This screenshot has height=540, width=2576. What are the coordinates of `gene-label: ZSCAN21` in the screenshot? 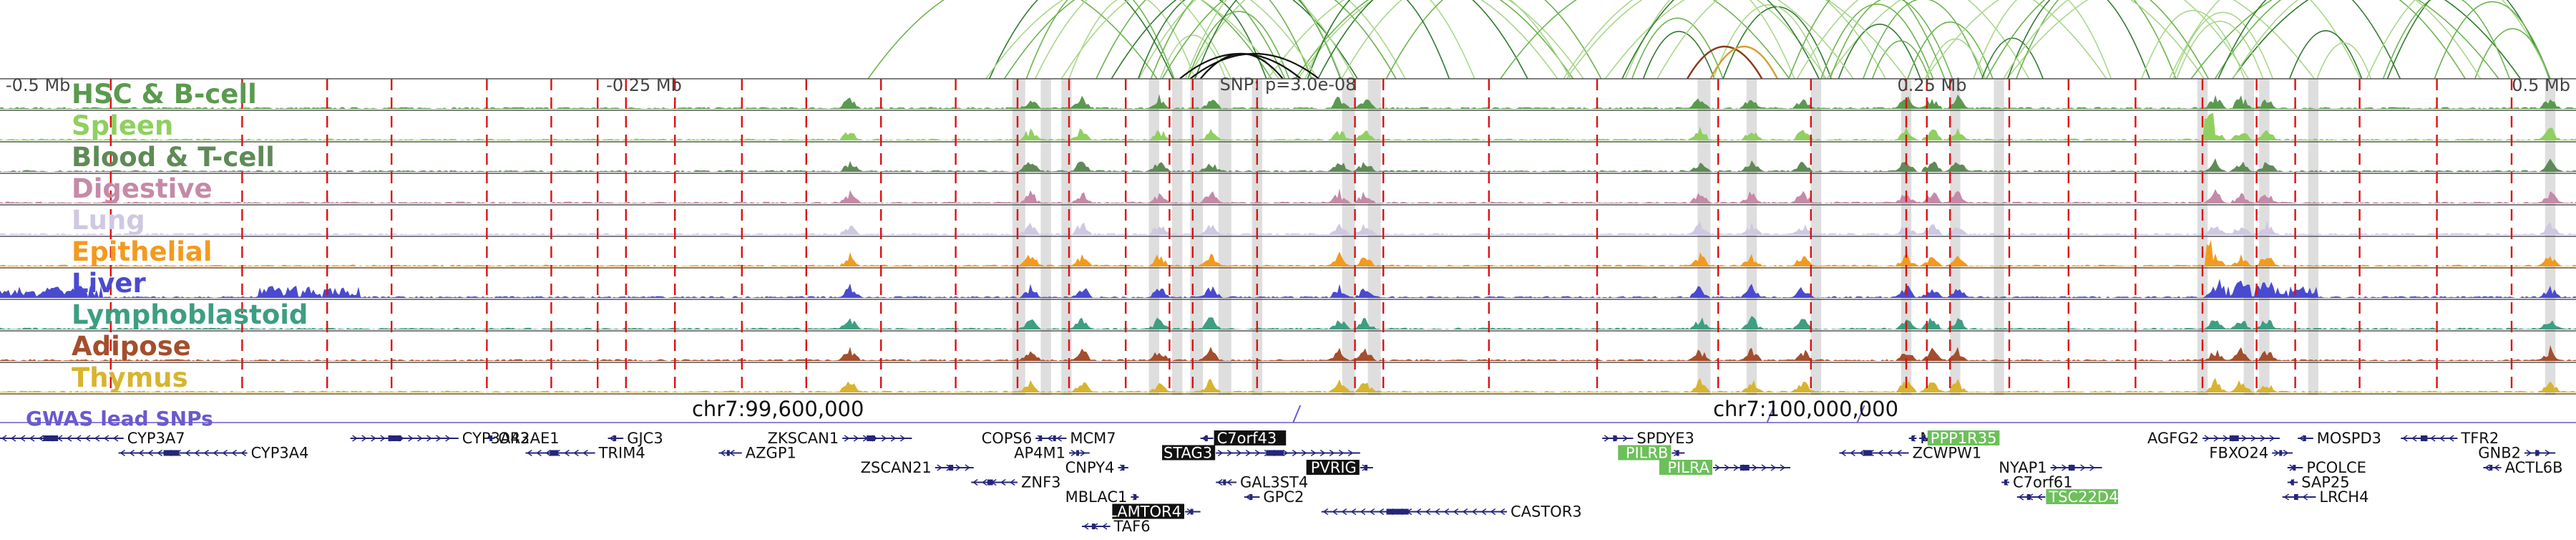 It's located at (896, 468).